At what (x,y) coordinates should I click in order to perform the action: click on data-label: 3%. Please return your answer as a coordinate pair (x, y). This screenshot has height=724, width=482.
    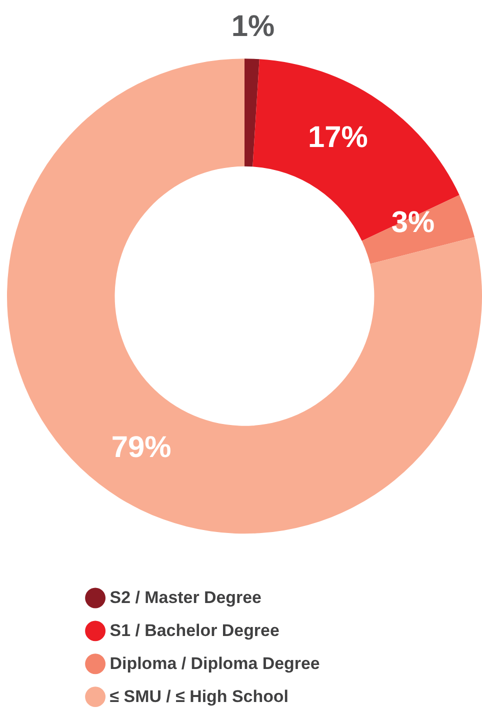
    Looking at the image, I should click on (413, 223).